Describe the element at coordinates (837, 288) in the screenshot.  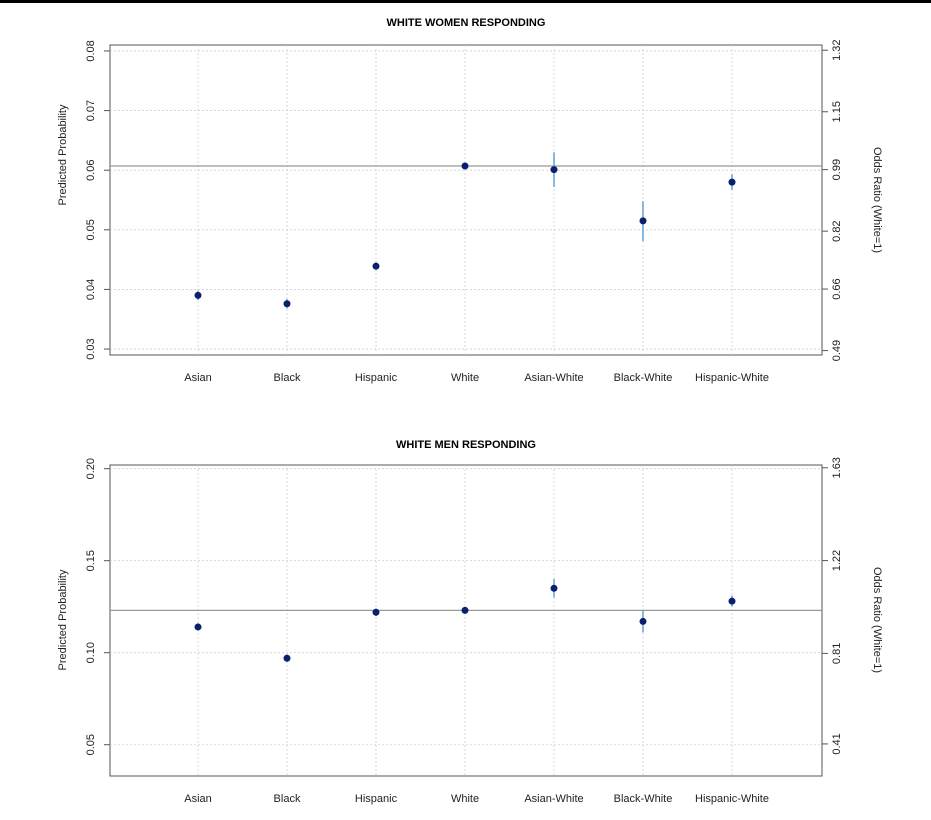
I see `y2-tick-label: 0.66` at that location.